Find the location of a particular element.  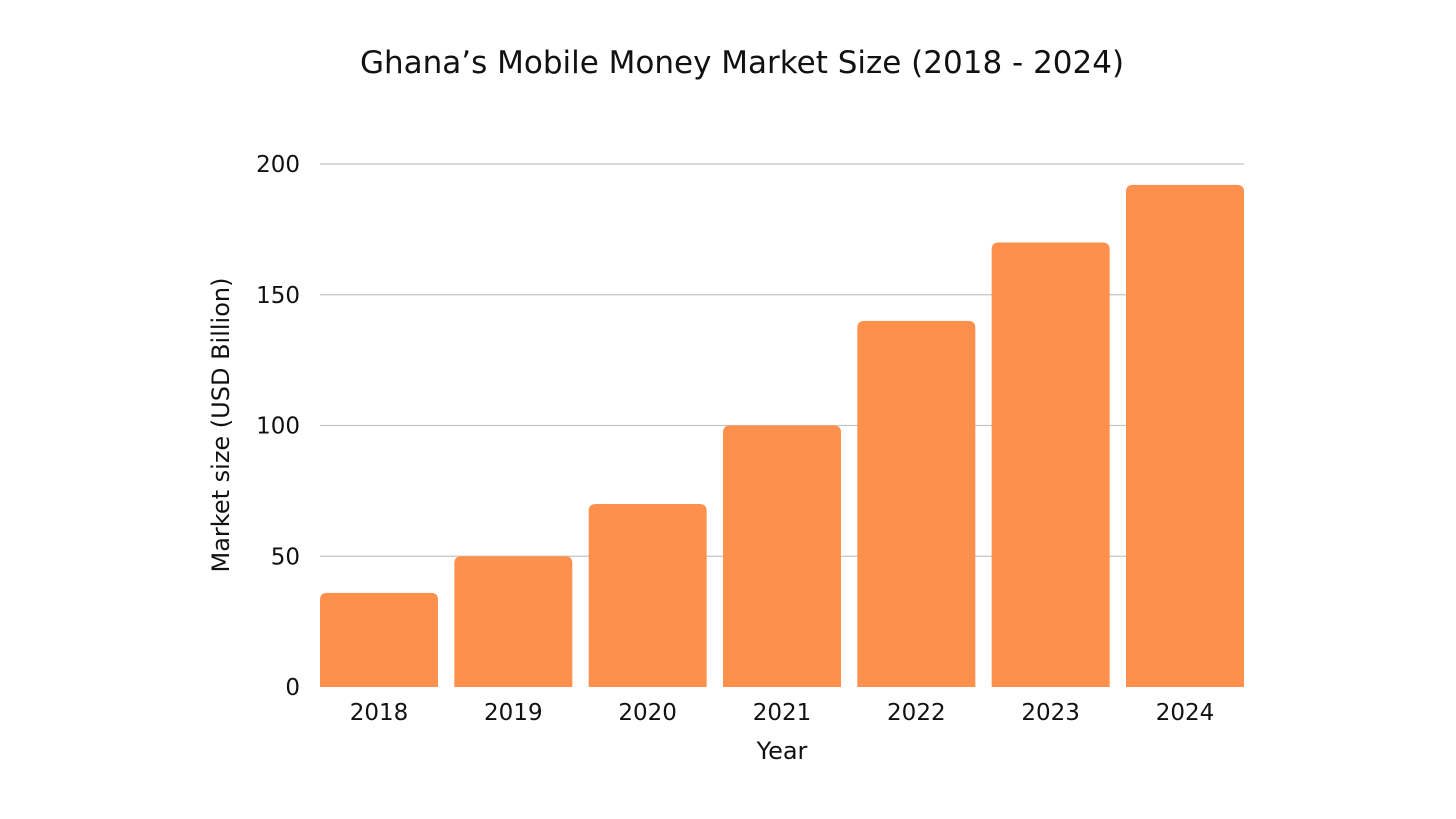

y-tick-label: 100 is located at coordinates (278, 427).